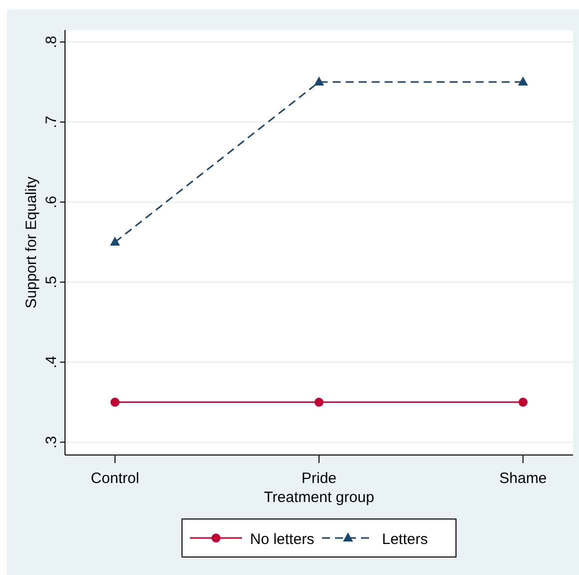 The height and width of the screenshot is (575, 579). Describe the element at coordinates (282, 539) in the screenshot. I see `legend-label: No letters` at that location.